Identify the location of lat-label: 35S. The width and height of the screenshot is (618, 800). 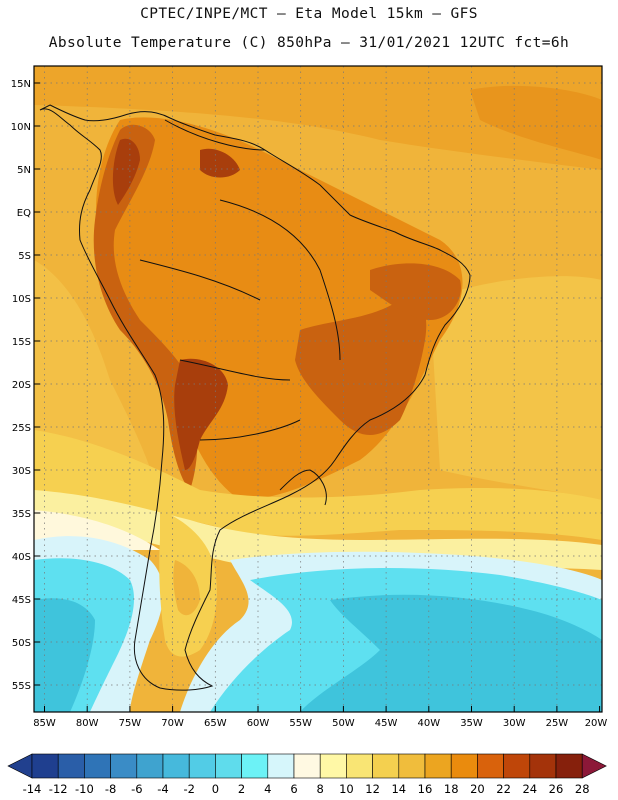
(21, 514).